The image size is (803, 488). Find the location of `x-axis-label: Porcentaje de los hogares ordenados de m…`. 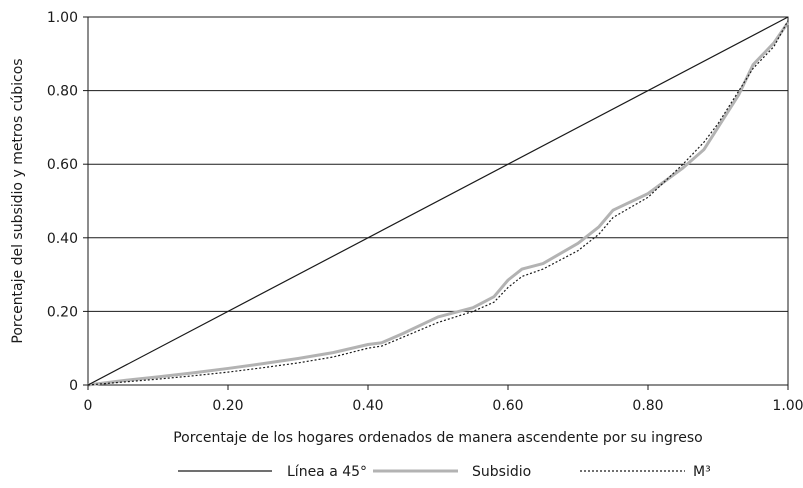

x-axis-label: Porcentaje de los hogares ordenados de m… is located at coordinates (438, 438).